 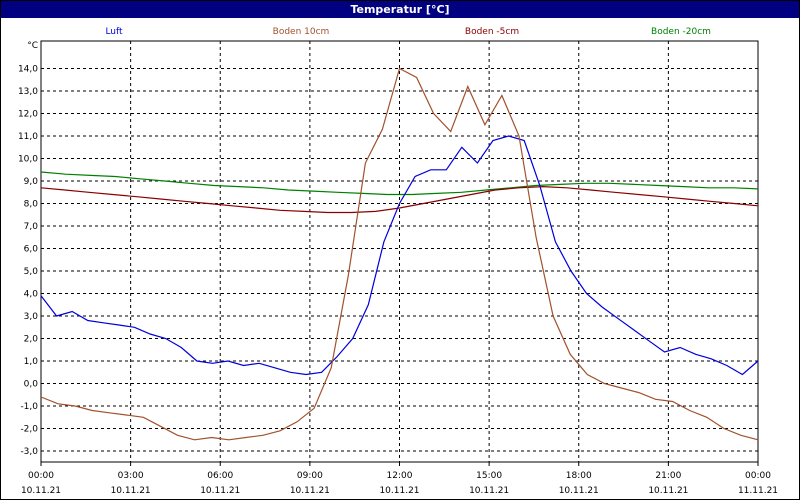 I want to click on y-tick-label: 3,0, so click(x=31, y=317).